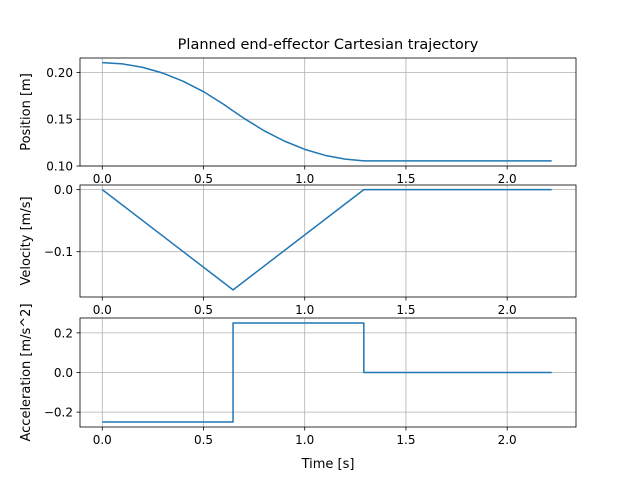 This screenshot has height=480, width=640. Describe the element at coordinates (26, 240) in the screenshot. I see `y-axis-label: Velocity [m/s]` at that location.